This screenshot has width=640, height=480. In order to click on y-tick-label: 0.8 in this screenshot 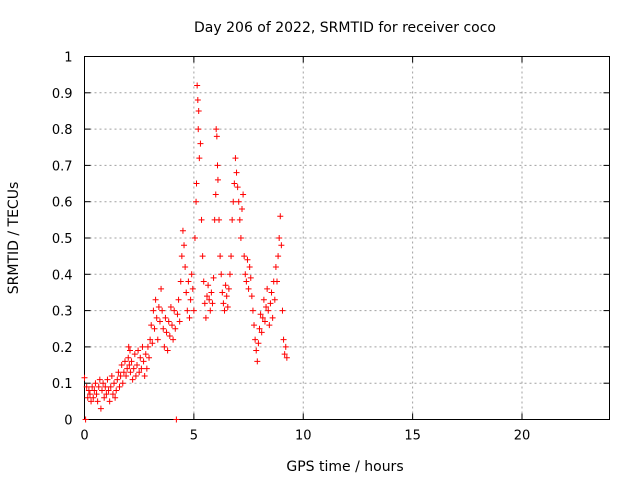, I will do `click(62, 130)`.